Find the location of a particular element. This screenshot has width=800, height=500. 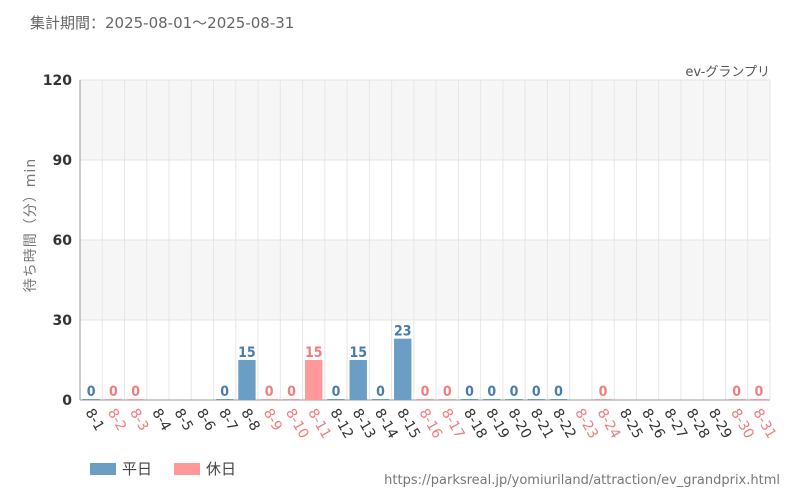

x-tick-label: 8-4 is located at coordinates (160, 420).